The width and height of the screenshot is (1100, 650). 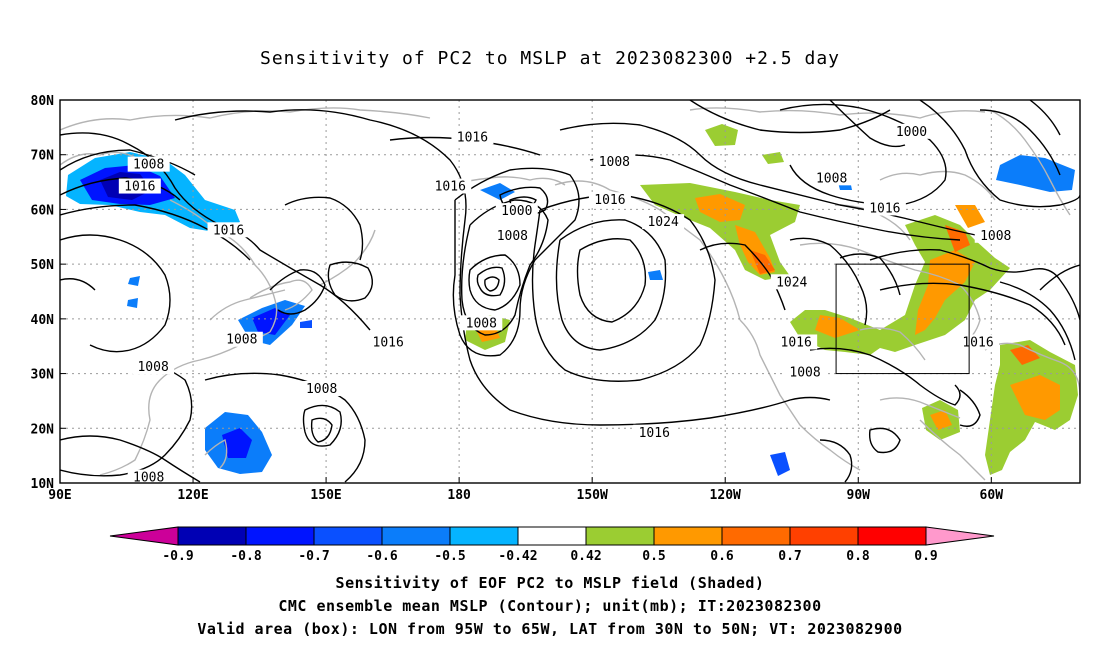 I want to click on lon-tick-label: 180, so click(x=459, y=495).